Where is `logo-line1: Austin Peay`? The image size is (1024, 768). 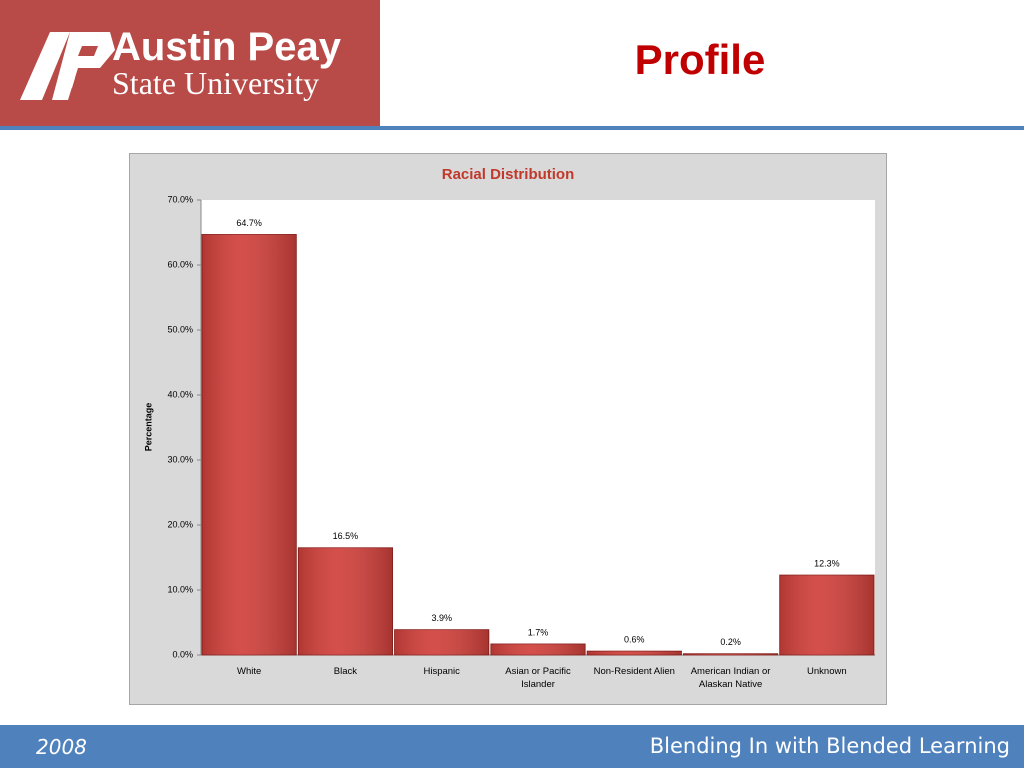 logo-line1: Austin Peay is located at coordinates (226, 47).